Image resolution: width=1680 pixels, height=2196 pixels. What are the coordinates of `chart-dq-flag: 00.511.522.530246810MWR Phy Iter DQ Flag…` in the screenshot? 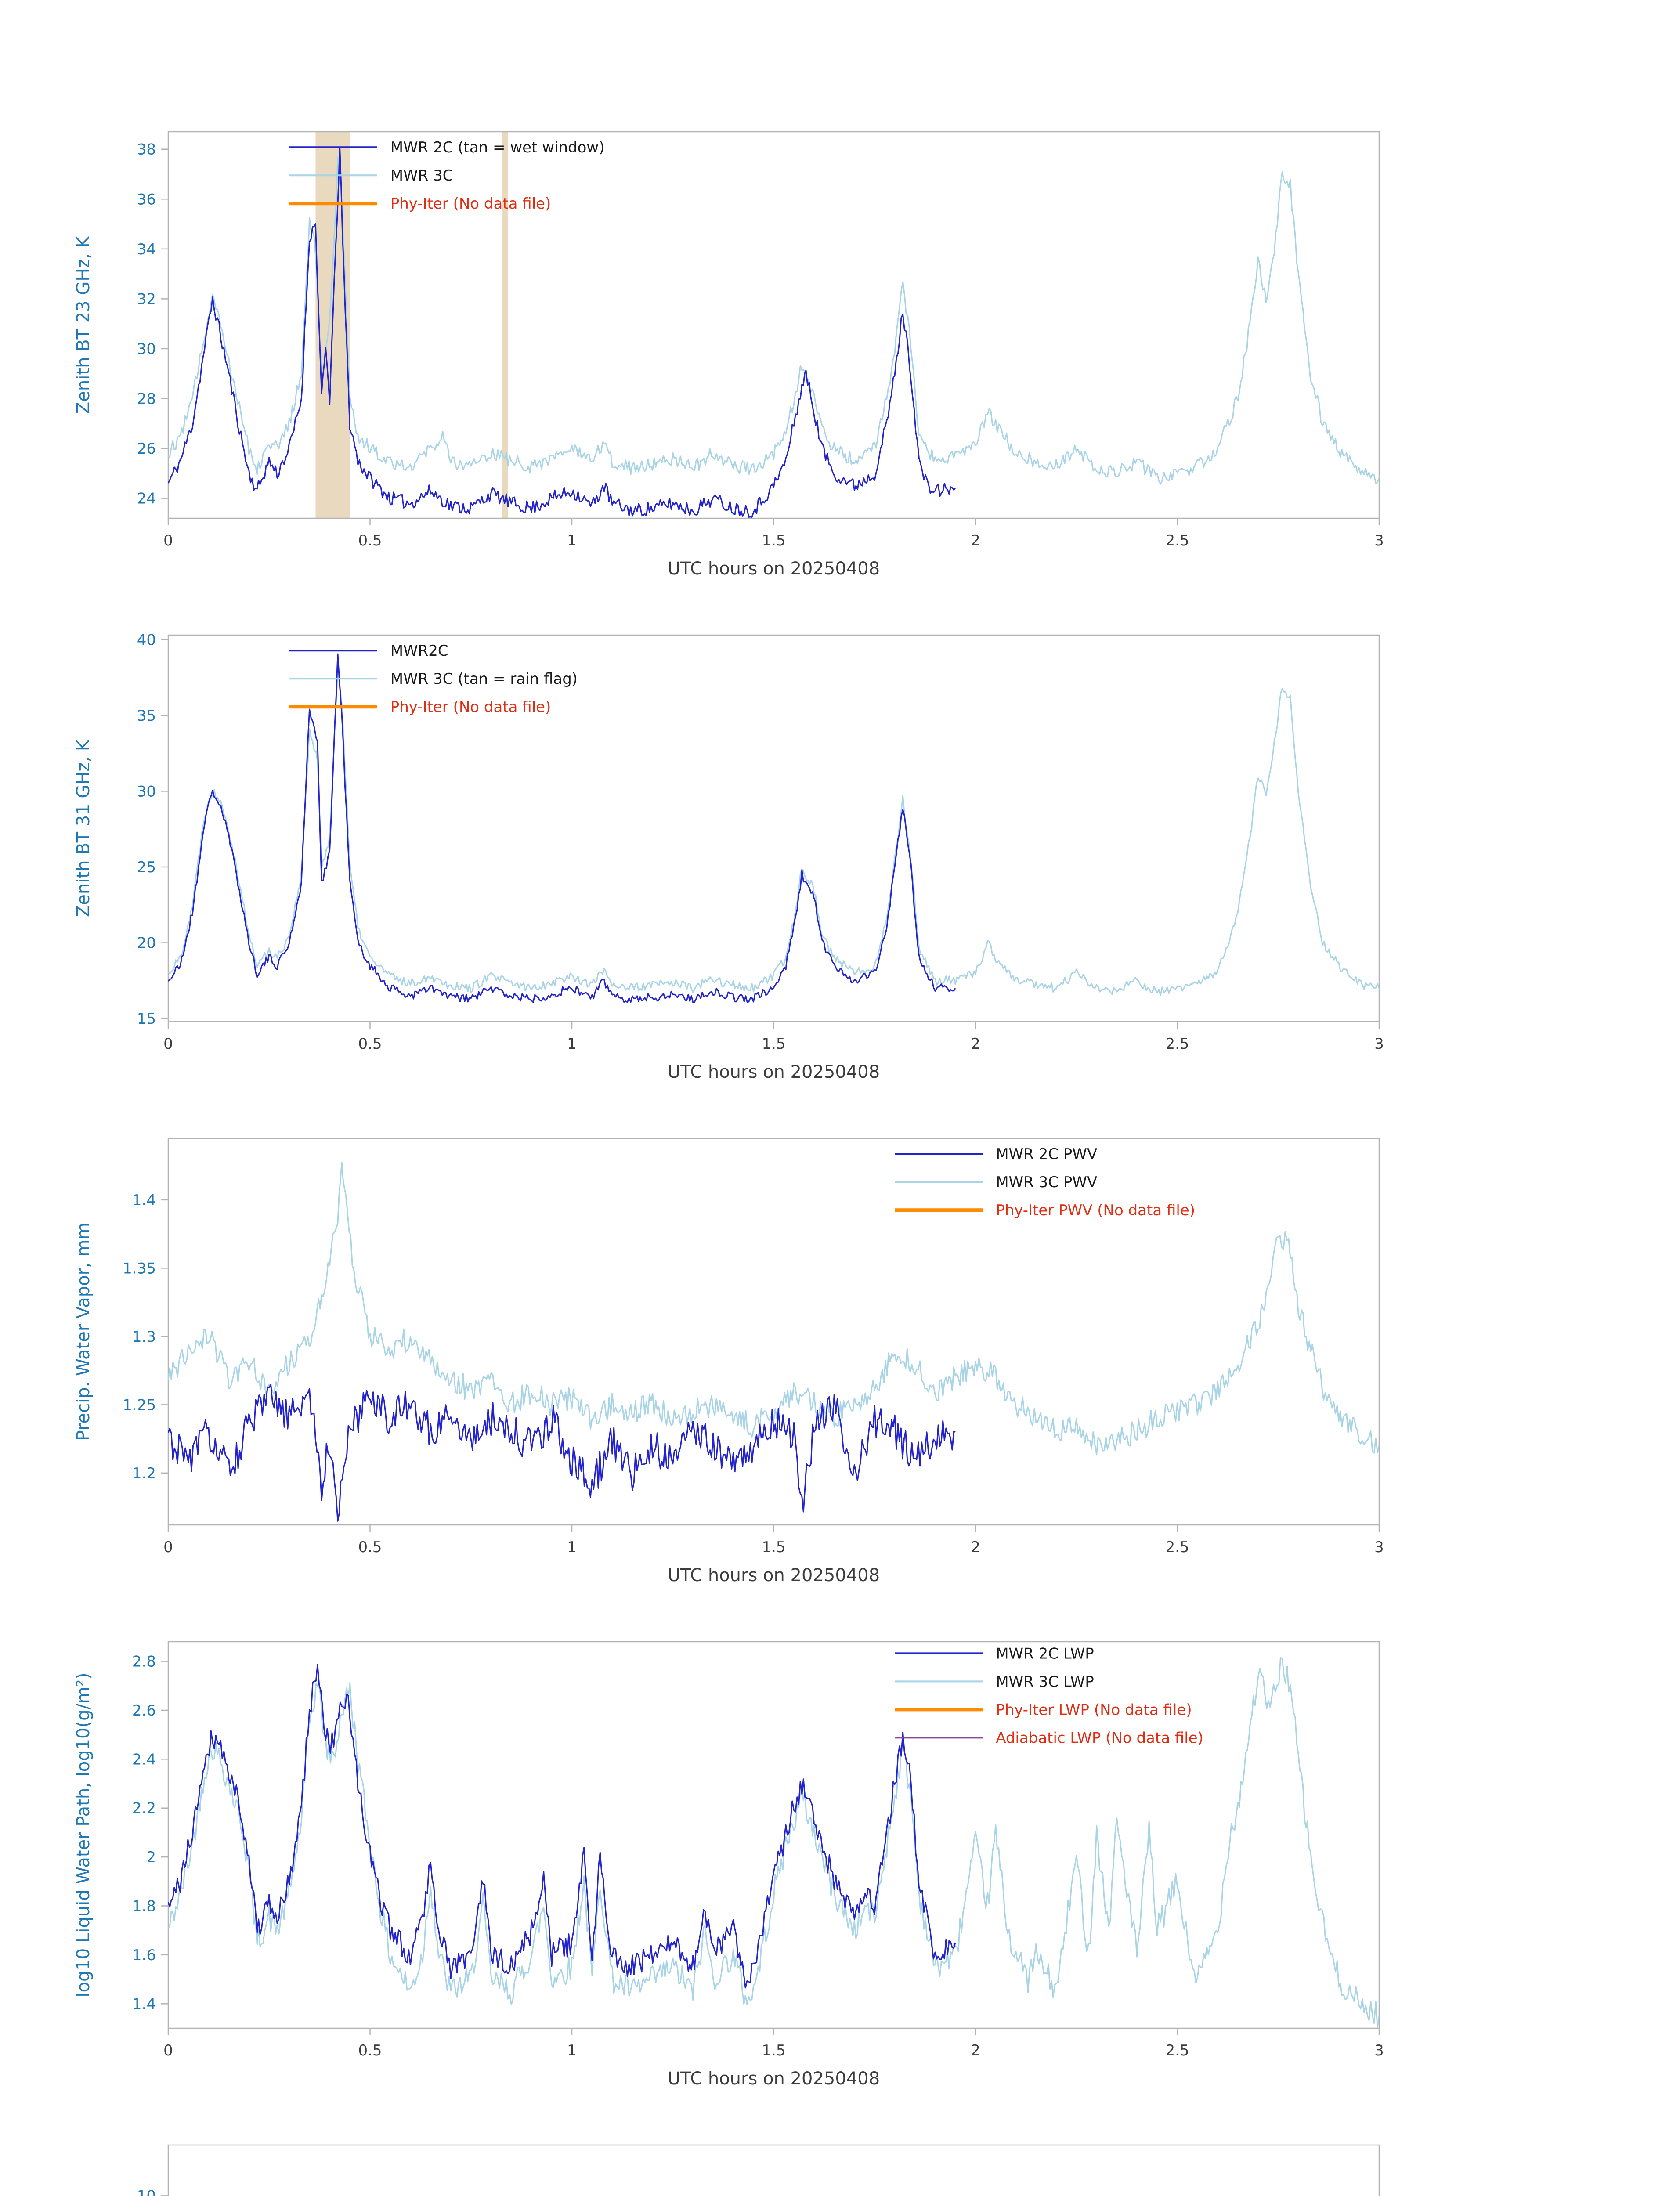 It's located at (759, 2170).